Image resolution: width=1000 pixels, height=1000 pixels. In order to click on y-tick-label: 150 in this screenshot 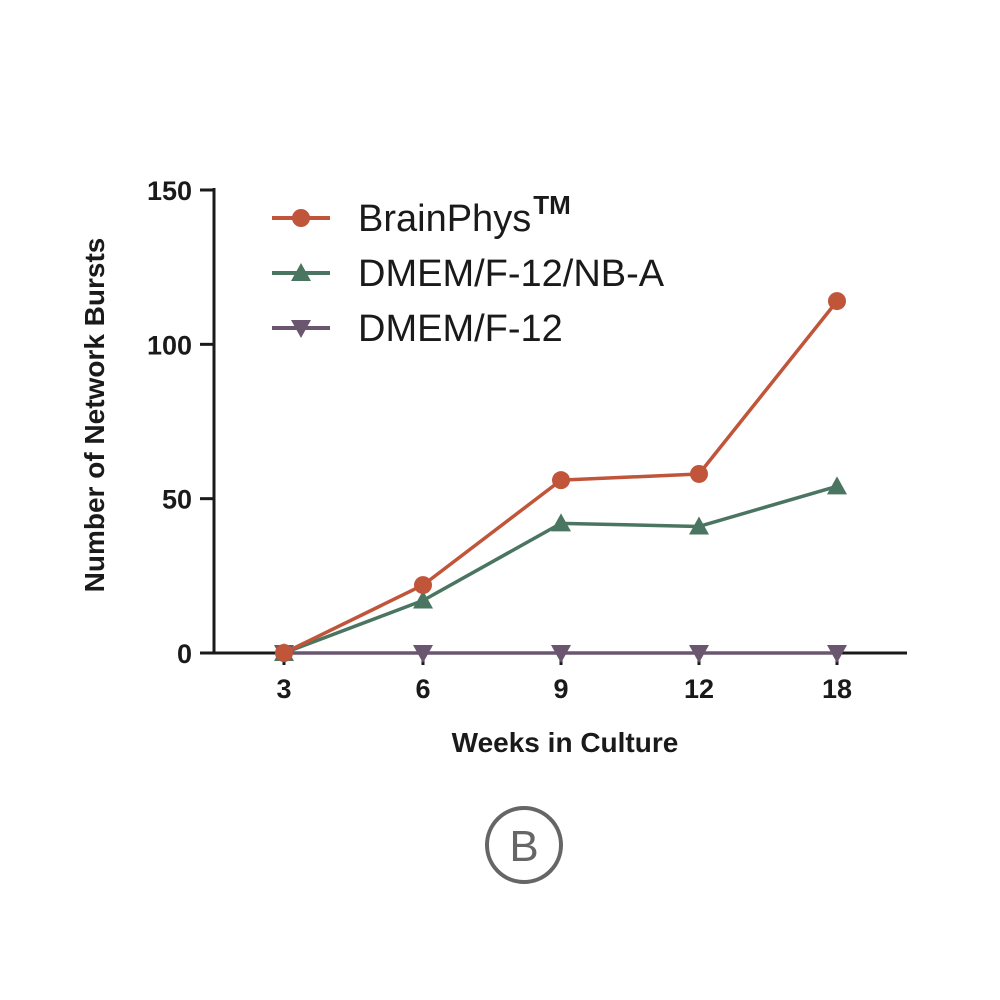, I will do `click(169, 191)`.